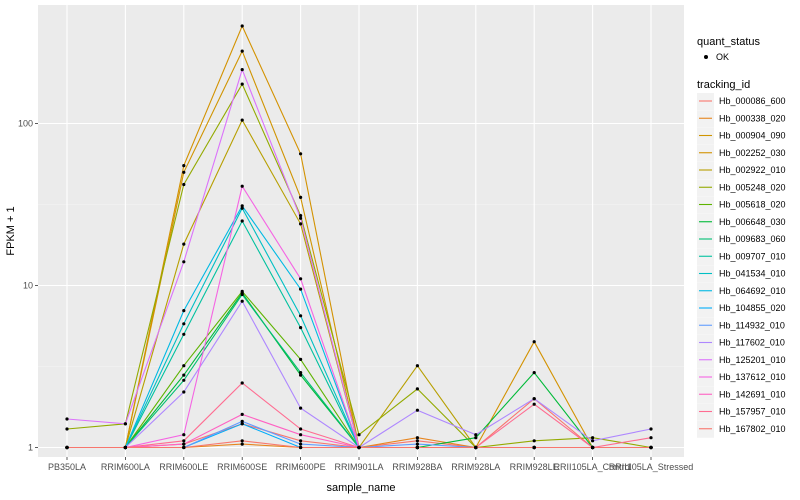 The width and height of the screenshot is (800, 500). Describe the element at coordinates (752, 118) in the screenshot. I see `legend-label-Hb_000338_020: Hb_000338_020` at that location.